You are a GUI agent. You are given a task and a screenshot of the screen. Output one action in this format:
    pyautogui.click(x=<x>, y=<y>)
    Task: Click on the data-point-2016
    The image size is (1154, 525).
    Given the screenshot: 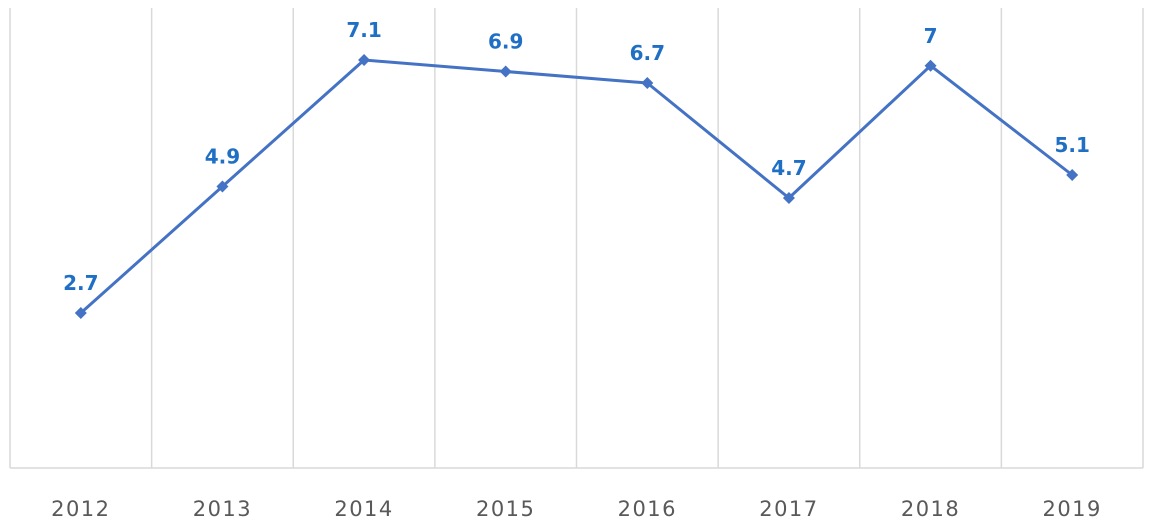 What is the action you would take?
    pyautogui.click(x=647, y=83)
    